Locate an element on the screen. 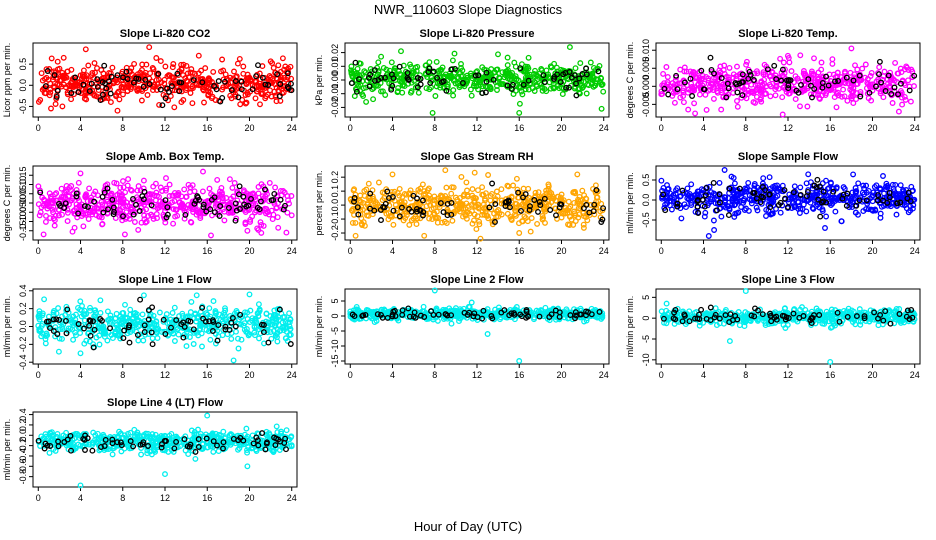  panel-3-y-axis-label: degrees C per min. is located at coordinates (630, 80).